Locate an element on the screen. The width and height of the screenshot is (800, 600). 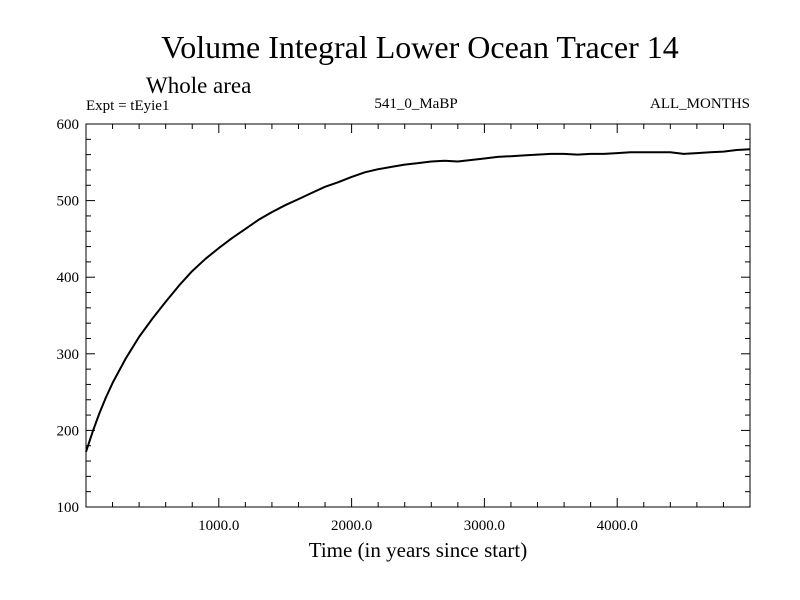
months-label: ALL_MONTHS is located at coordinates (700, 104).